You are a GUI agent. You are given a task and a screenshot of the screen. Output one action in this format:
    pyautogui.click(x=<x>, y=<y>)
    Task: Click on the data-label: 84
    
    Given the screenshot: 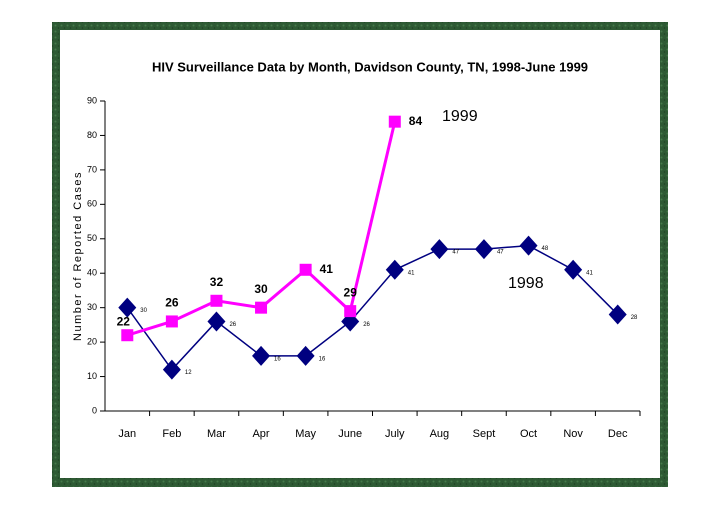 What is the action you would take?
    pyautogui.click(x=416, y=121)
    